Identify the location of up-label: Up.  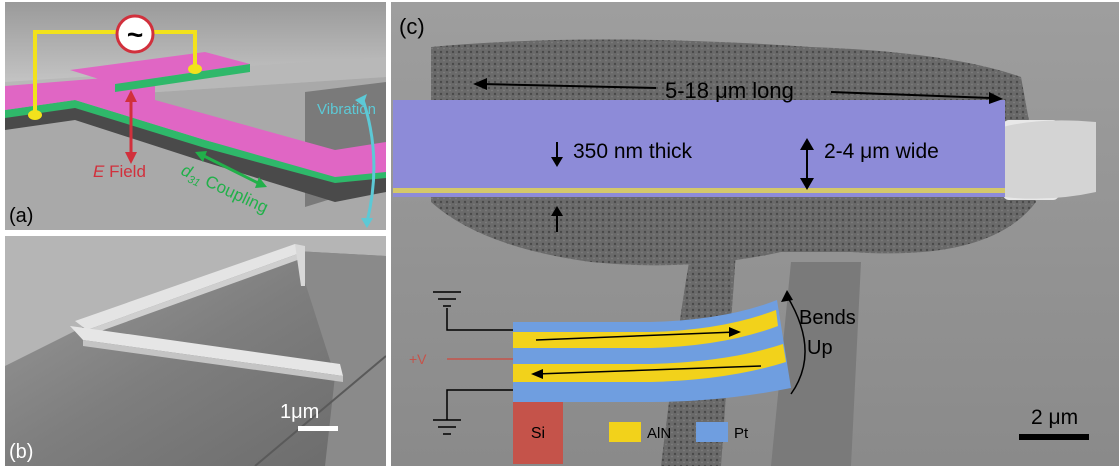
(820, 348).